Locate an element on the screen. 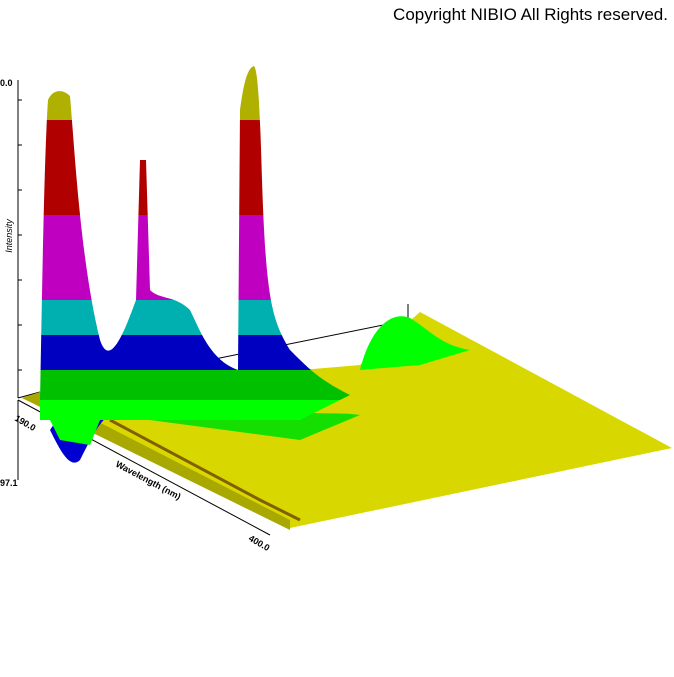 Image resolution: width=674 pixels, height=677 pixels. x-start-tick: 190.0 is located at coordinates (25, 423).